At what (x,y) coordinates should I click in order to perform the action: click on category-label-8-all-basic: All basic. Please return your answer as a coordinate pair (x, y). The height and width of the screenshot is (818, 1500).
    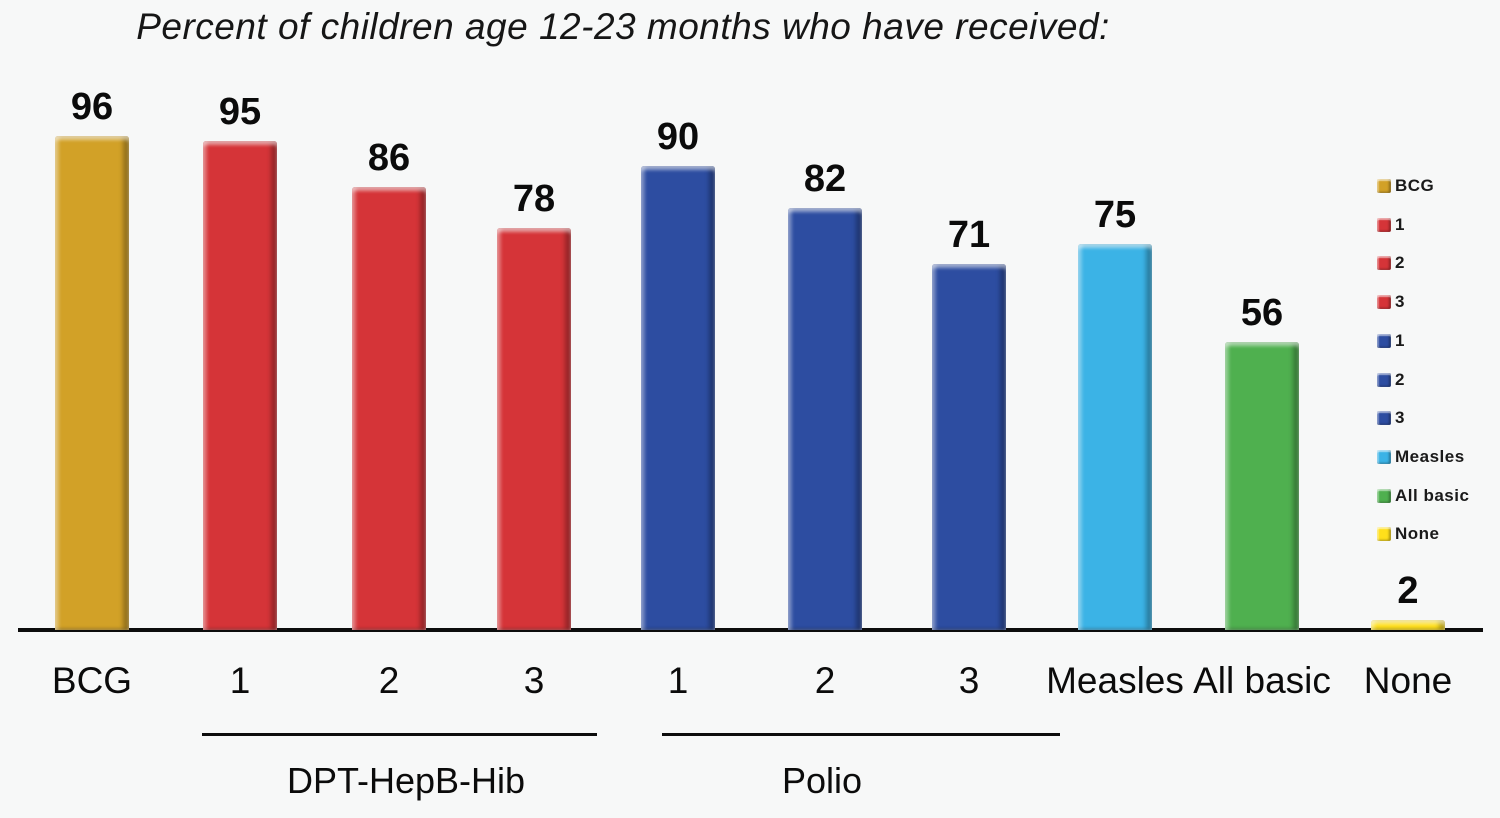
    Looking at the image, I should click on (1262, 680).